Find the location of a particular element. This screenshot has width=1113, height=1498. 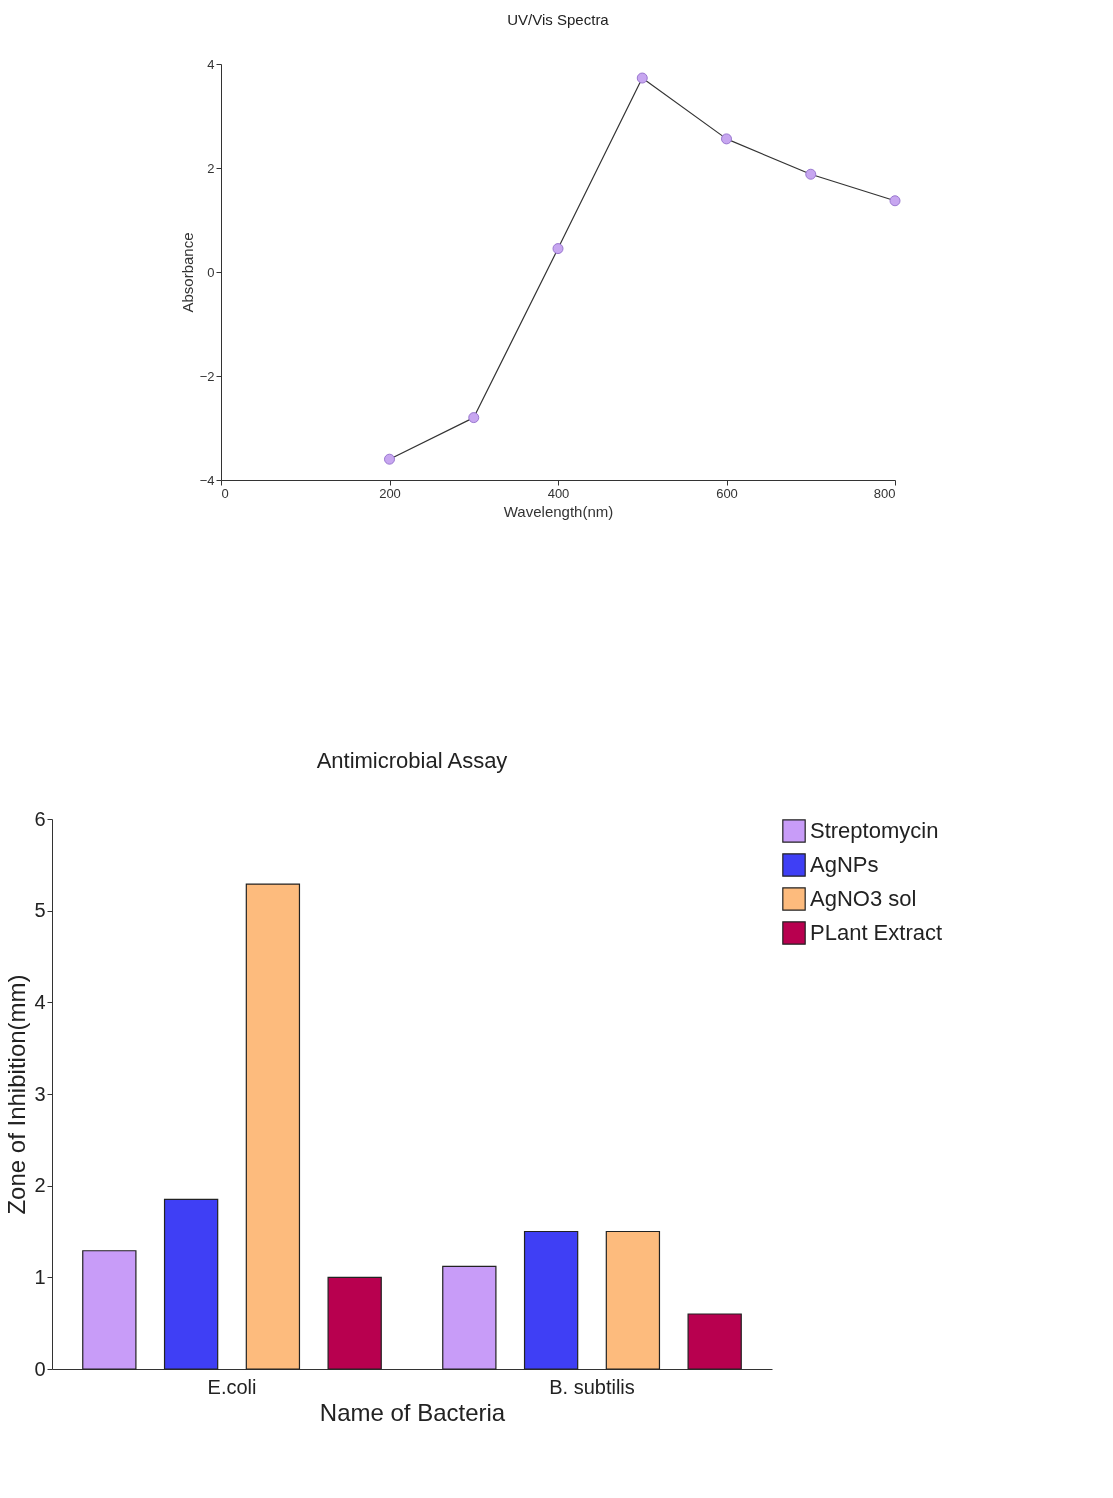

legend-label: AgNO3 sol is located at coordinates (863, 898).